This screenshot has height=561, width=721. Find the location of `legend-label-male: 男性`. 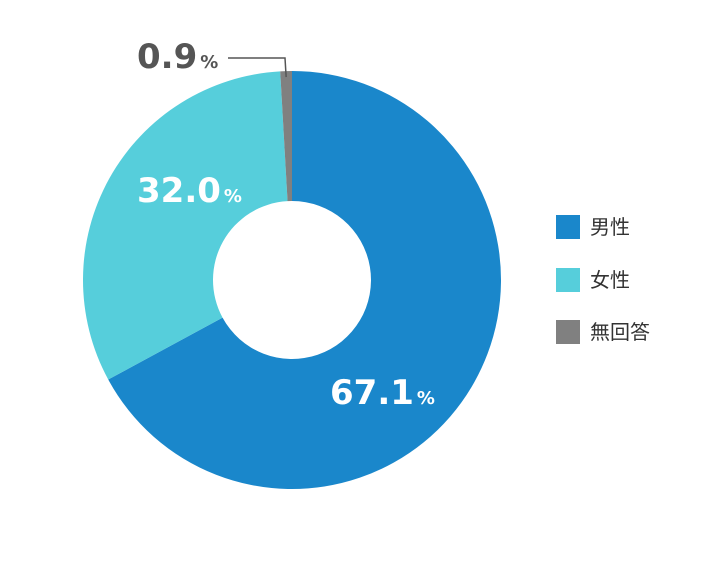

legend-label-male: 男性 is located at coordinates (610, 227).